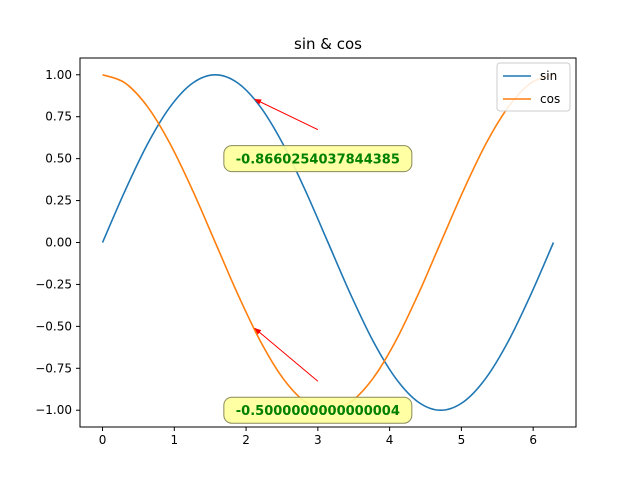  I want to click on y-tick-label: 0.75, so click(58, 117).